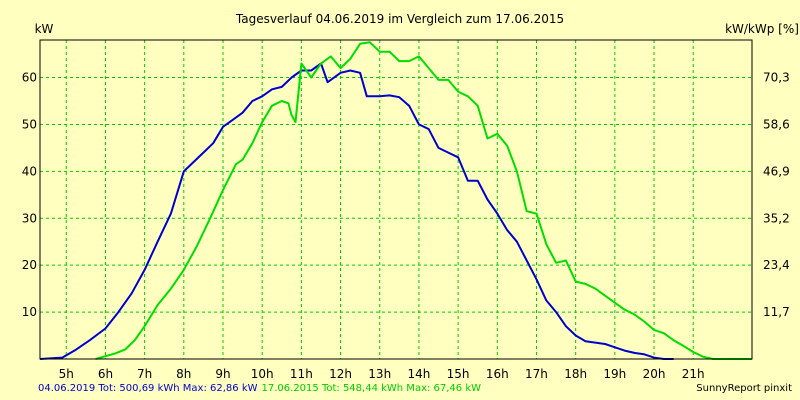  What do you see at coordinates (29, 218) in the screenshot?
I see `y-tick-label-left: 30` at bounding box center [29, 218].